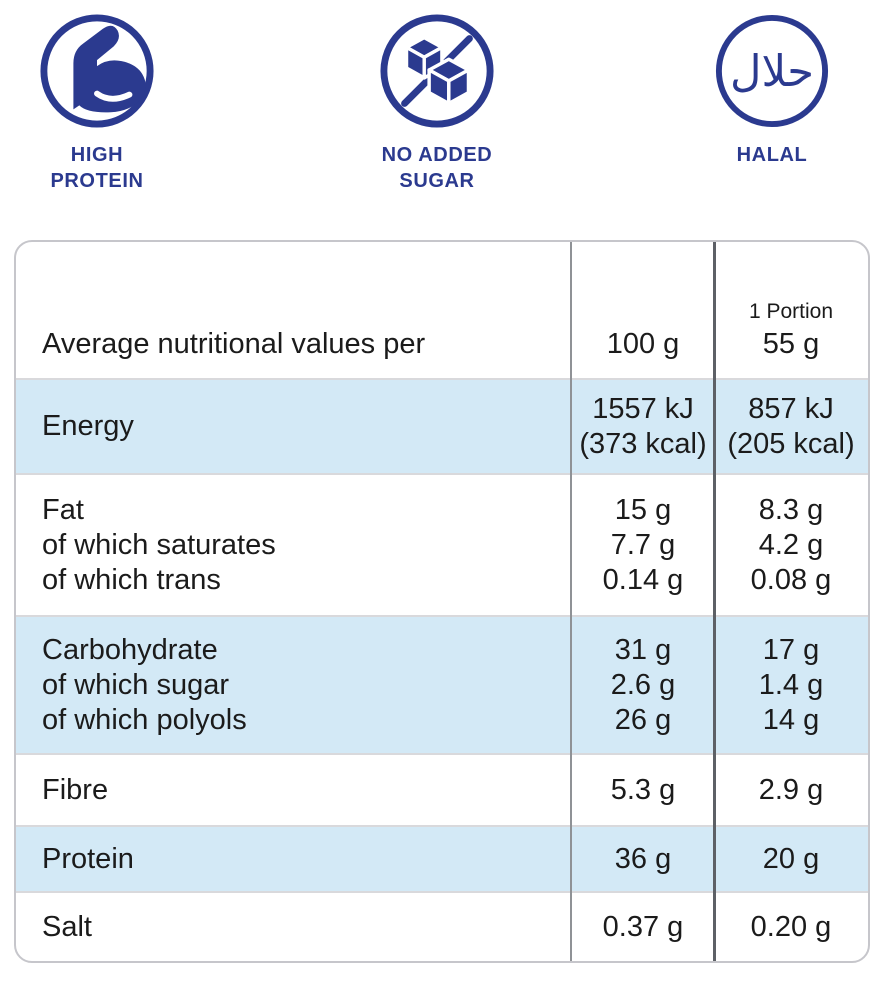 The width and height of the screenshot is (884, 1000). I want to click on value-per-portion: 4.2 g, so click(791, 544).